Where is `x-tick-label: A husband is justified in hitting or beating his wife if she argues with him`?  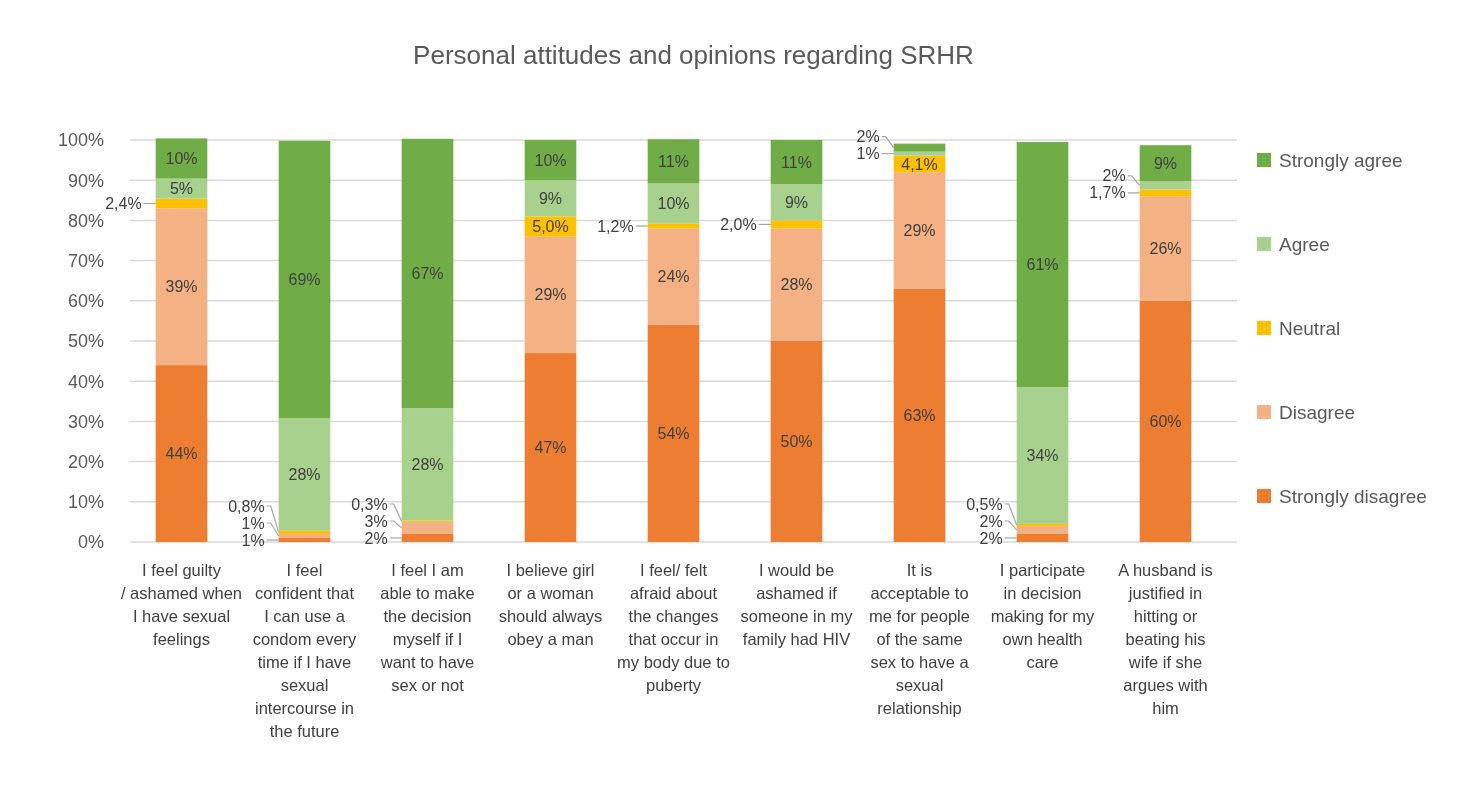
x-tick-label: A husband is justified in hitting or beating his wife if she argues with him is located at coordinates (1165, 639).